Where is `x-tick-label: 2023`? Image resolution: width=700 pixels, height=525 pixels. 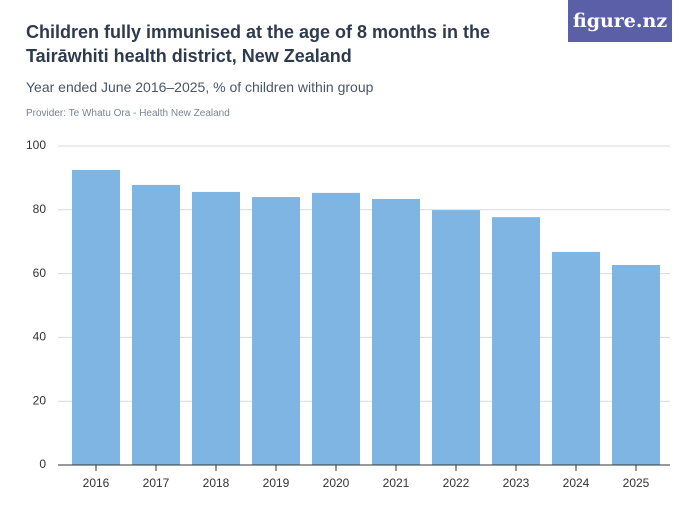
x-tick-label: 2023 is located at coordinates (516, 483).